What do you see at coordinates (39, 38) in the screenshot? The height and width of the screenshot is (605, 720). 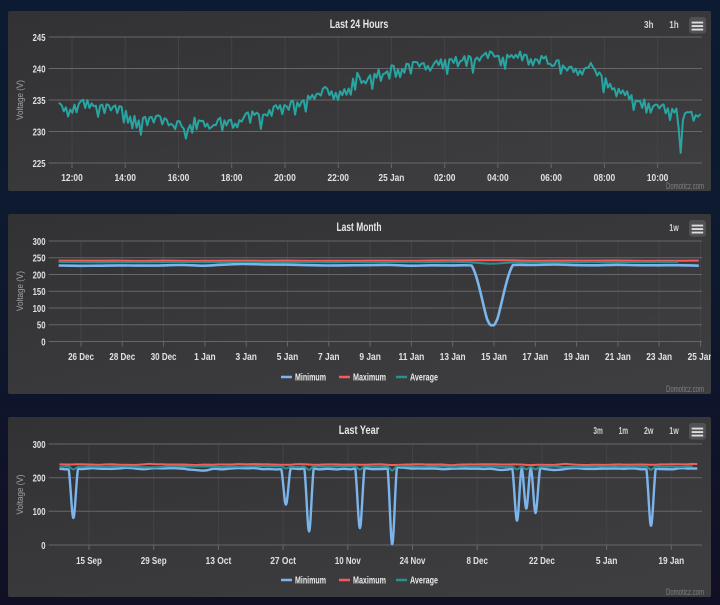 I see `svg-text: 245` at bounding box center [39, 38].